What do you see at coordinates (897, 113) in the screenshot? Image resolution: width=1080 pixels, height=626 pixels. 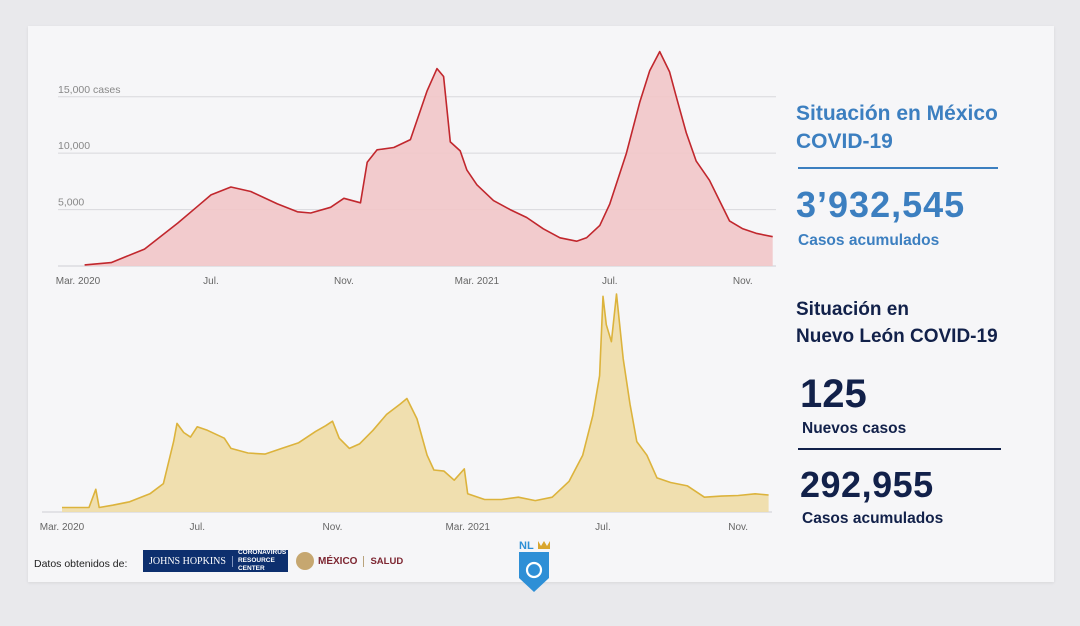 I see `mexico-title-line1: Situación en México` at bounding box center [897, 113].